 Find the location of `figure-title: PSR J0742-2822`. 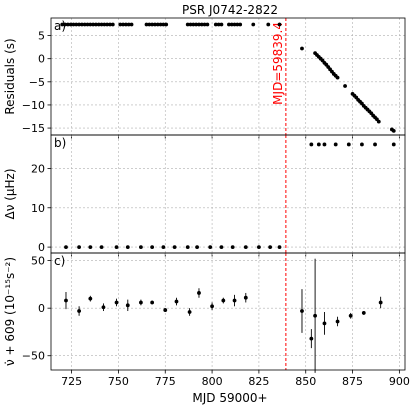

figure-title: PSR J0742-2822 is located at coordinates (230, 10).